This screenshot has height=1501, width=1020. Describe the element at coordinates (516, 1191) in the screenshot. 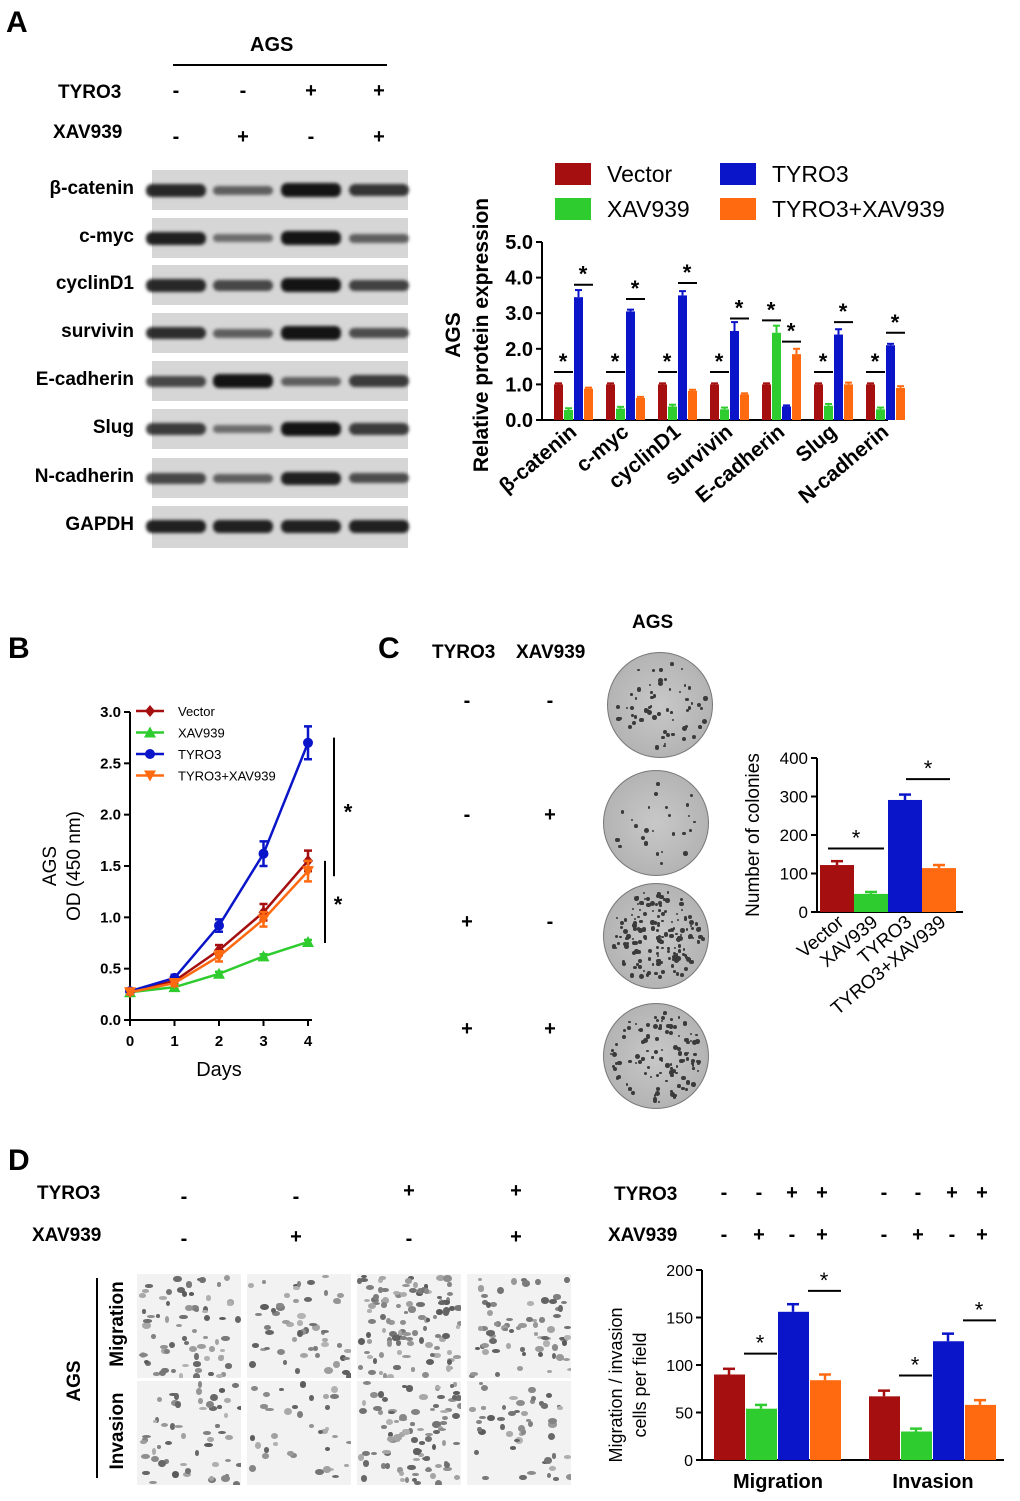

I see `d-tyro3-sign: +` at that location.